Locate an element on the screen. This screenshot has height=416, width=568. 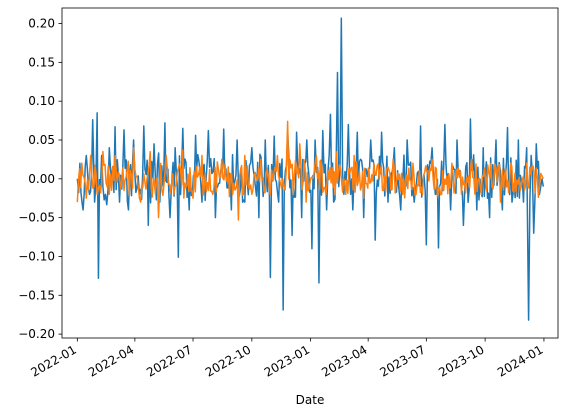
y-tick-label: −0.20 is located at coordinates (36, 334).